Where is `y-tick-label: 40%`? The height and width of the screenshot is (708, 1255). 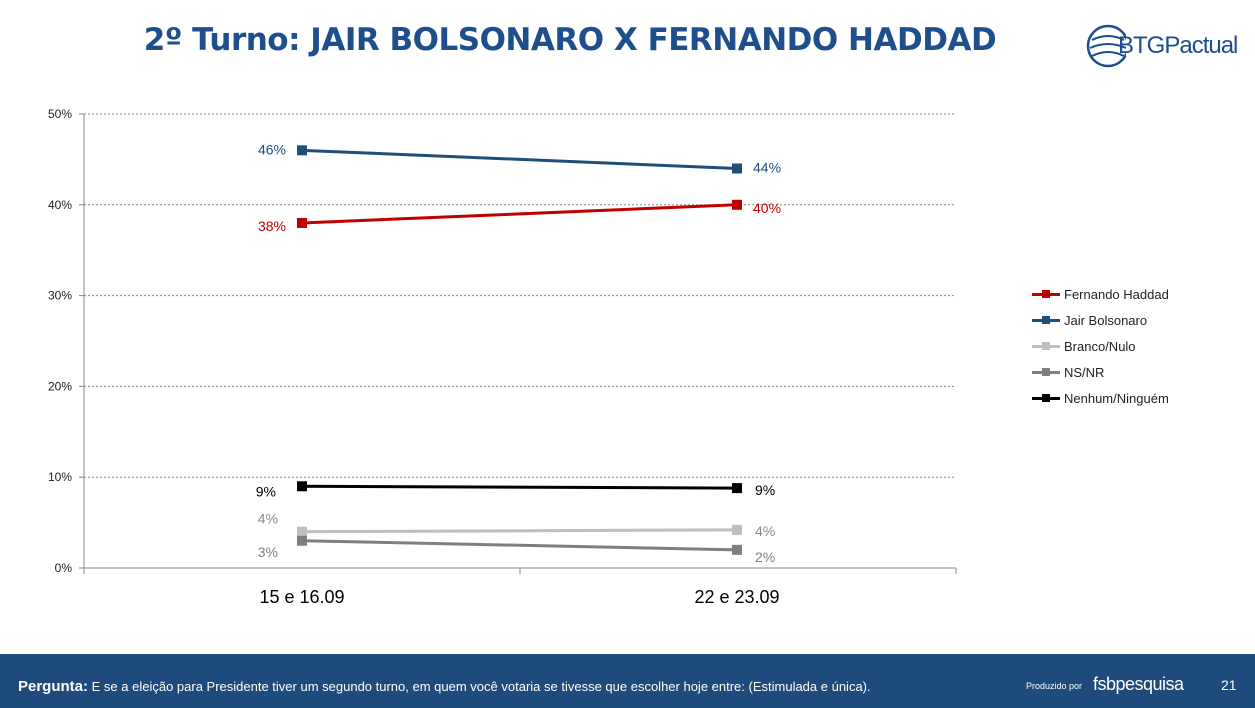 y-tick-label: 40% is located at coordinates (60, 205).